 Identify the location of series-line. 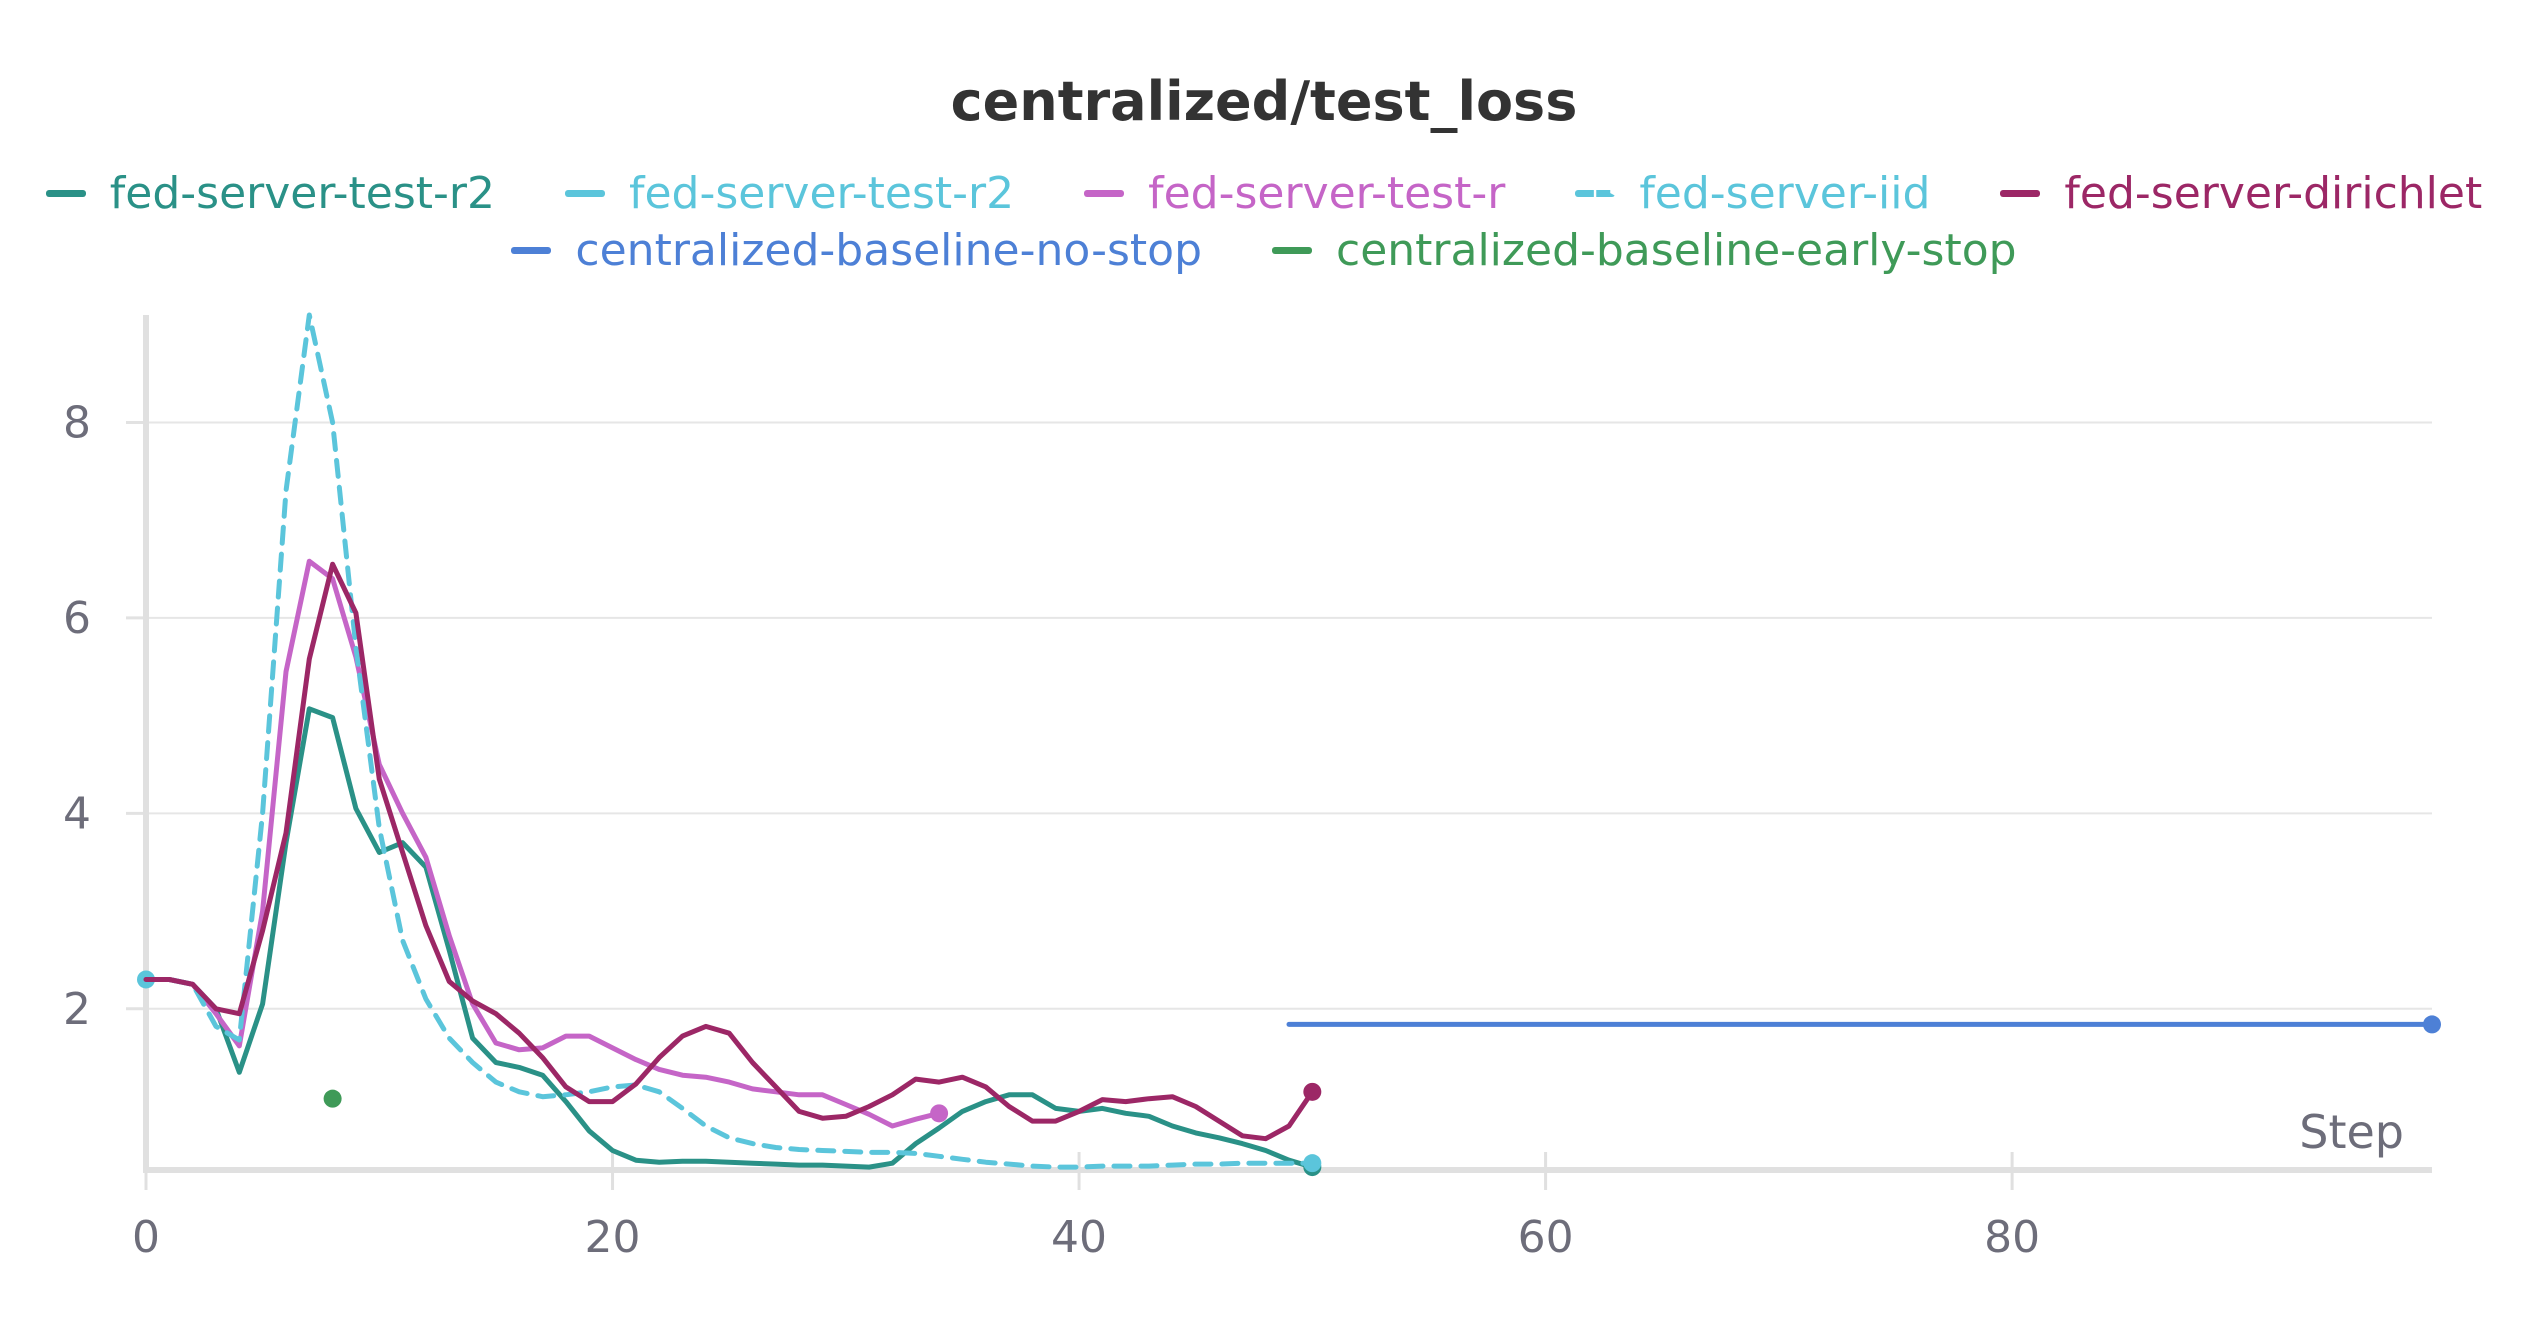
(542, 843).